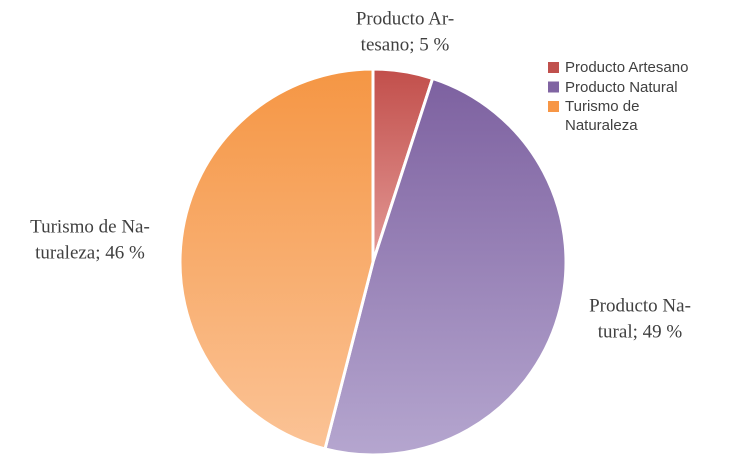  What do you see at coordinates (90, 226) in the screenshot?
I see `data-label: Turismo de Na-` at bounding box center [90, 226].